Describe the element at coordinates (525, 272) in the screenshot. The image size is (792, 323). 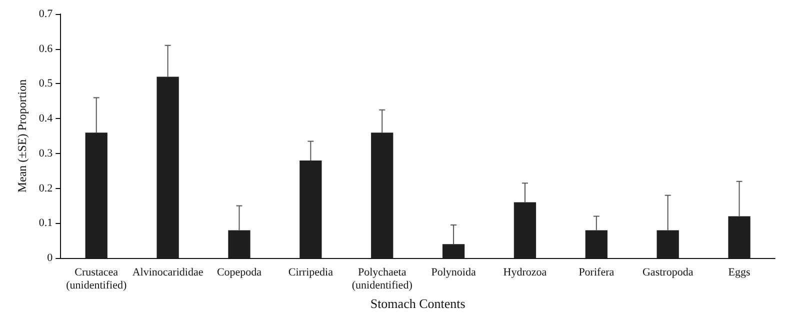
I see `x-tick-label: Hydrozoa` at that location.